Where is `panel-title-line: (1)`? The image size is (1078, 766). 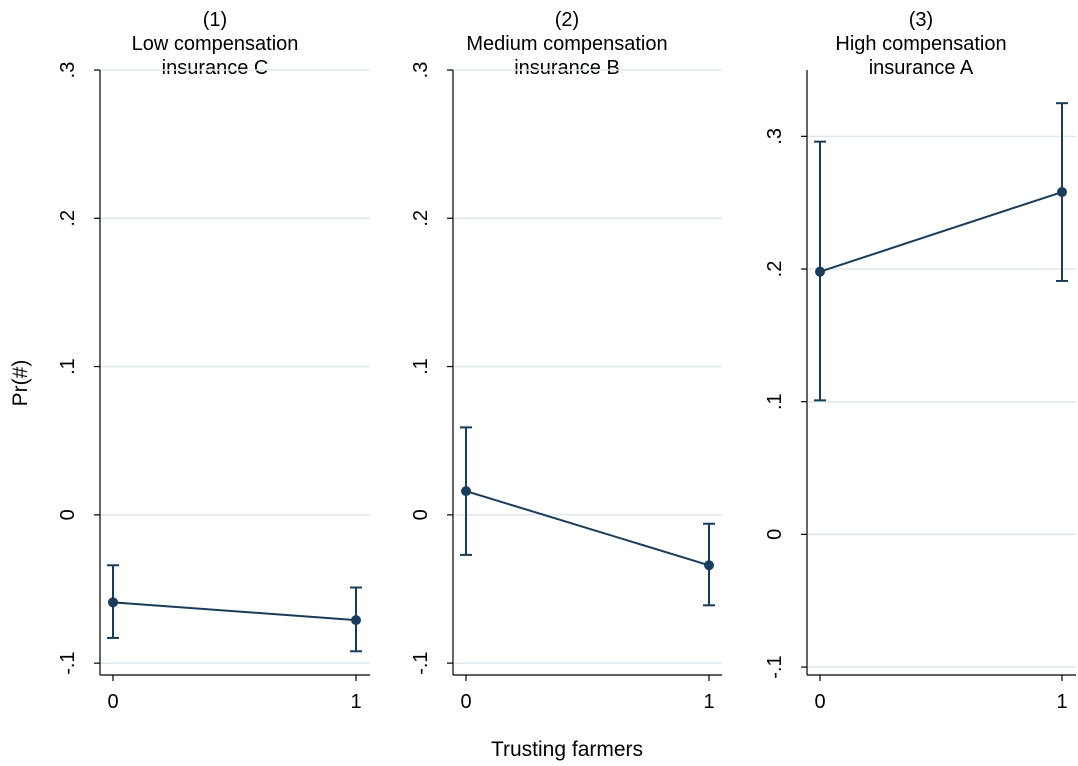
panel-title-line: (1) is located at coordinates (215, 20).